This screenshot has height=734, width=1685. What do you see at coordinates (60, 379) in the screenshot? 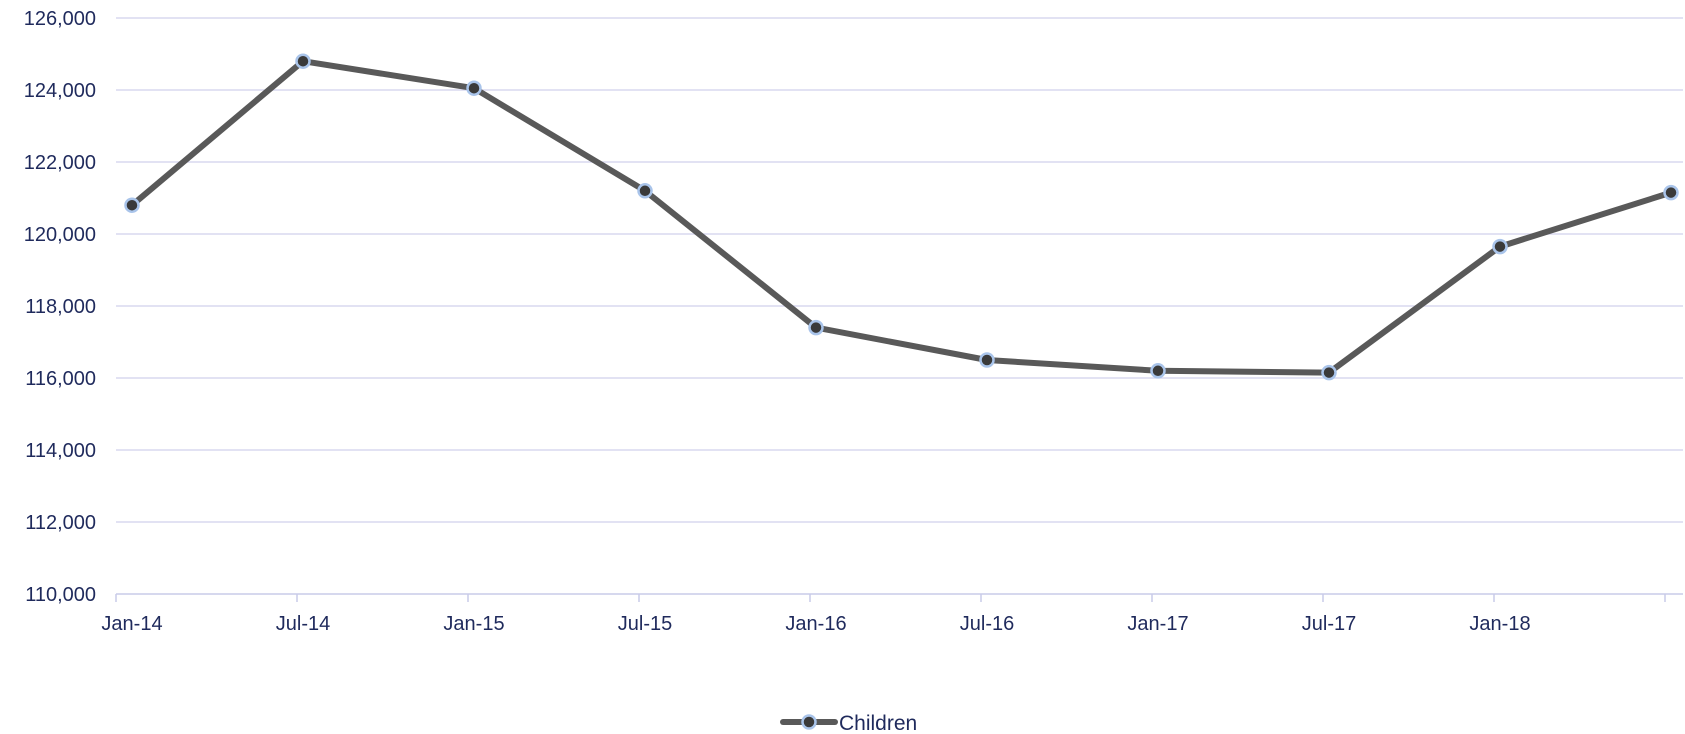
I see `y-tick-label: 116,000` at bounding box center [60, 379].